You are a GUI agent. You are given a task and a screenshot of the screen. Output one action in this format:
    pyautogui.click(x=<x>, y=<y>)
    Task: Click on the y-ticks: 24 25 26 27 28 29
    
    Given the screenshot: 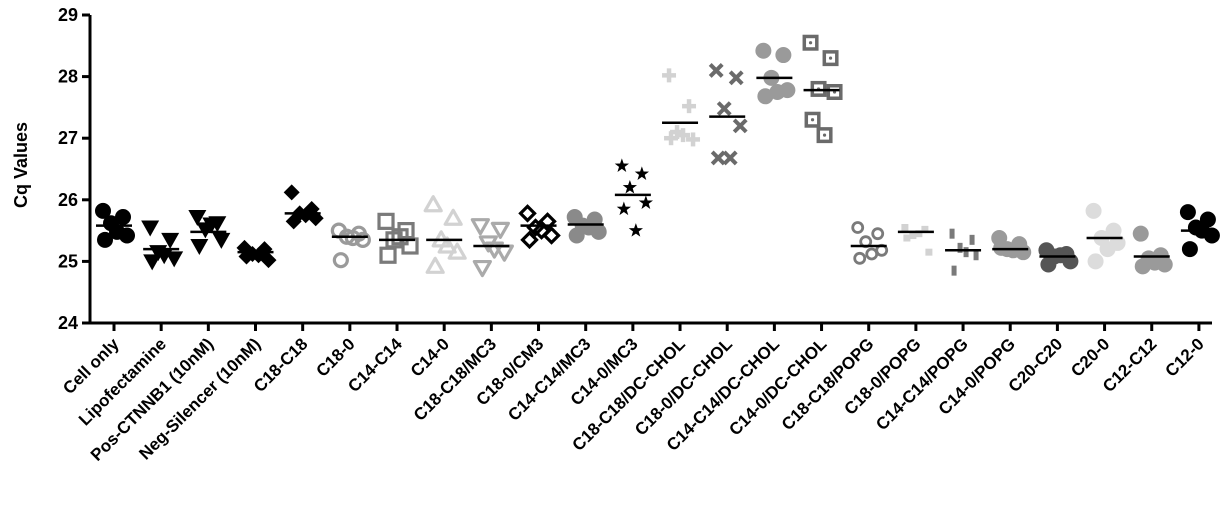 What is the action you would take?
    pyautogui.click(x=74, y=169)
    